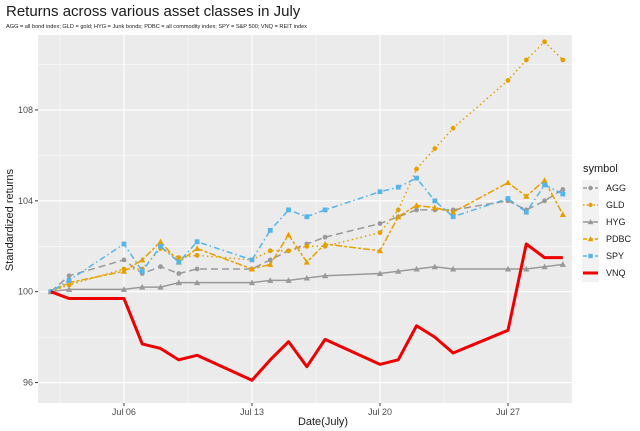 Image resolution: width=640 pixels, height=431 pixels. What do you see at coordinates (590, 256) in the screenshot?
I see `legend-marker-spy` at bounding box center [590, 256].